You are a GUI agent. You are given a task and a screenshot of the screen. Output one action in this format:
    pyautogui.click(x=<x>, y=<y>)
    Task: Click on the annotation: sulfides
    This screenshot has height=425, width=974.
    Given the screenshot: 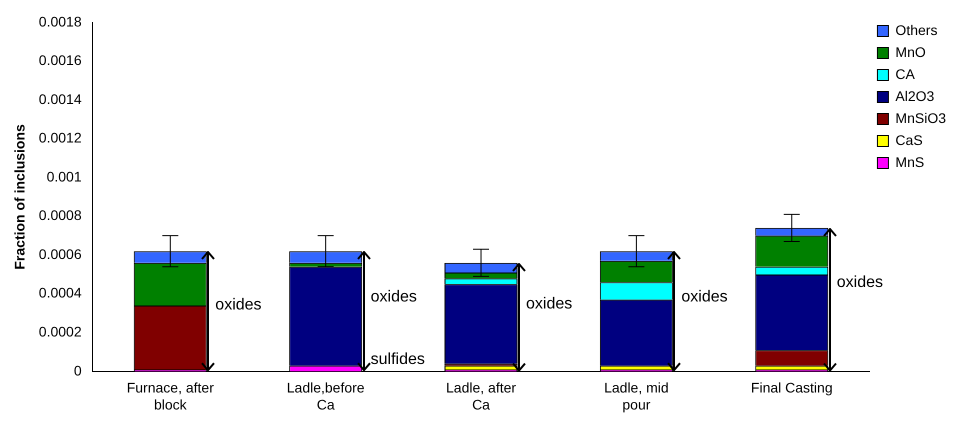 What is the action you would take?
    pyautogui.click(x=397, y=359)
    